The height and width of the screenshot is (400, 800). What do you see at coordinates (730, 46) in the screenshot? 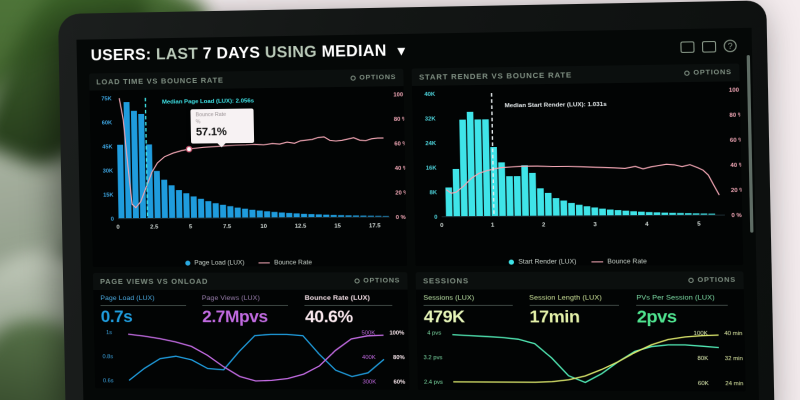
I see `help-icon: ?` at bounding box center [730, 46].